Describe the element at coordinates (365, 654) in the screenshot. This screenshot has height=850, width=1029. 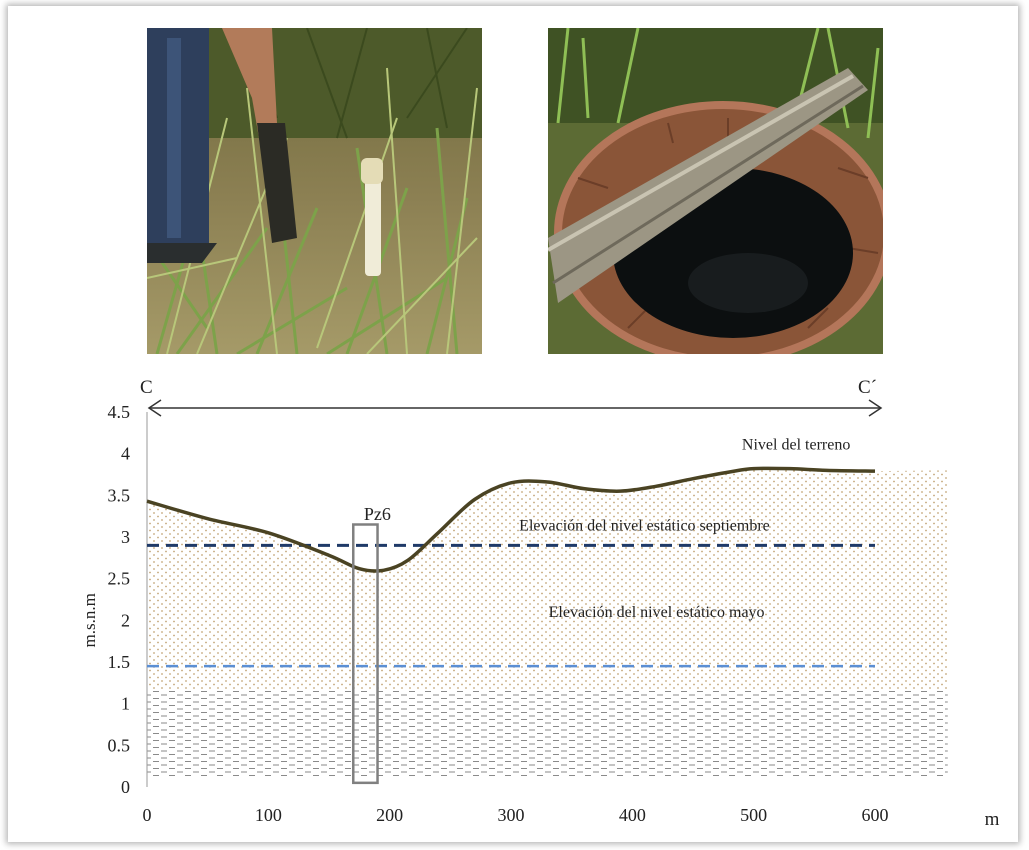
I see `piezometer-pz6` at that location.